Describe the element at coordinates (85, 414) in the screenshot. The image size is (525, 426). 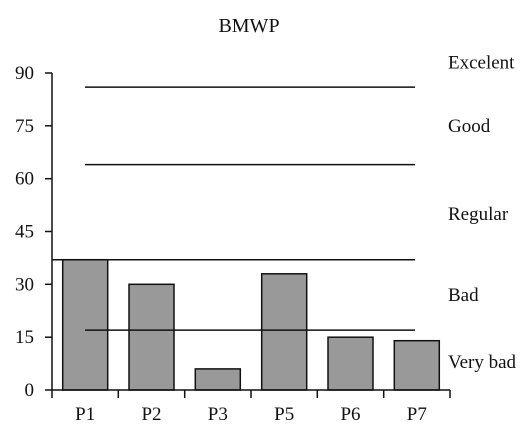
I see `x-tick-label-p1: P1` at that location.